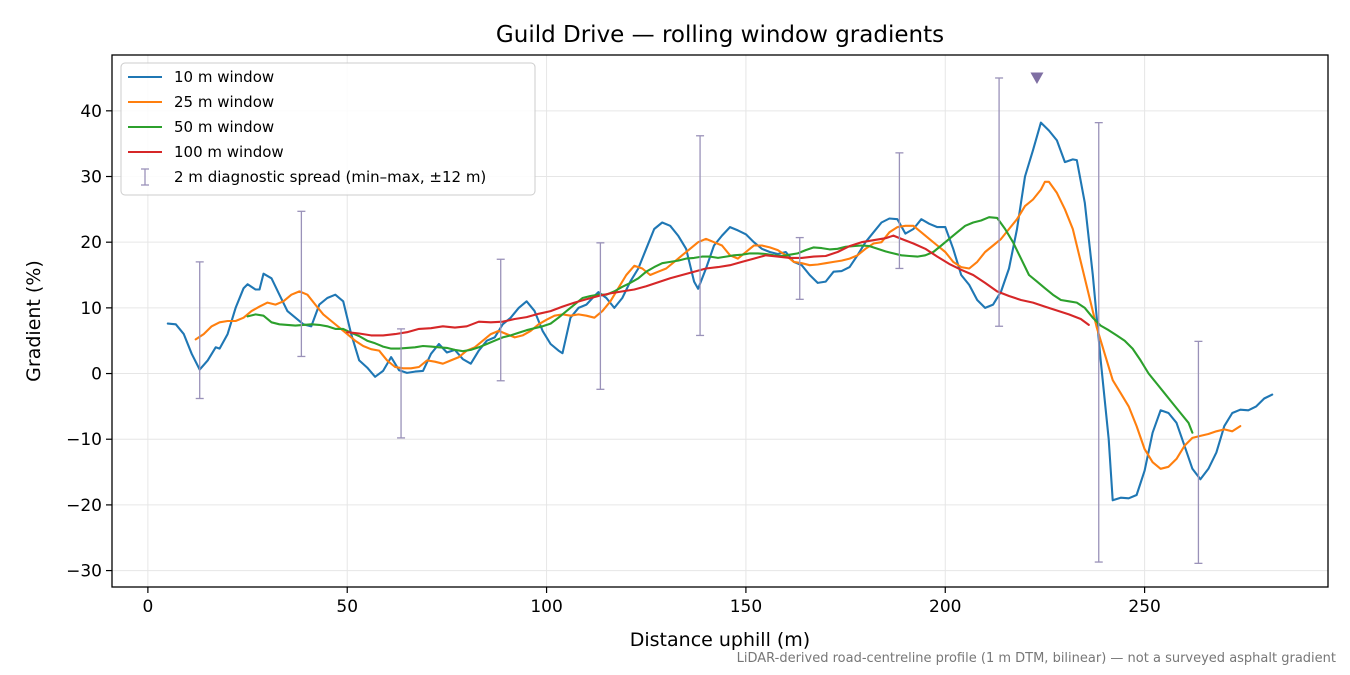 The height and width of the screenshot is (675, 1350). What do you see at coordinates (945, 607) in the screenshot?
I see `x-tick-label: 200` at bounding box center [945, 607].